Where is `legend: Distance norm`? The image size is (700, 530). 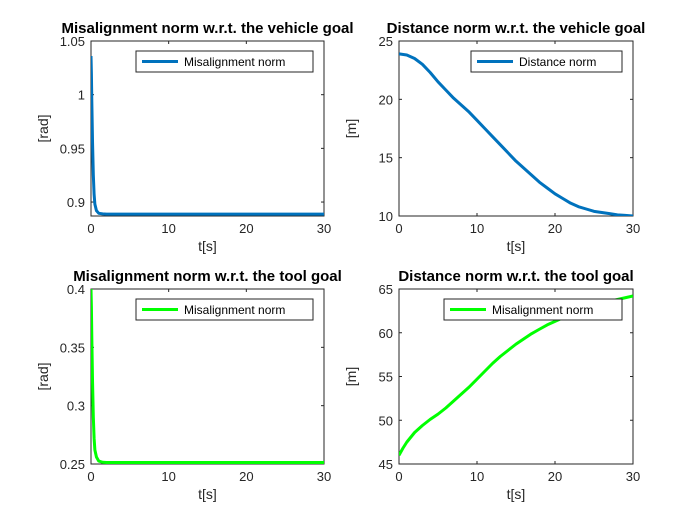
legend: Distance norm is located at coordinates (546, 61).